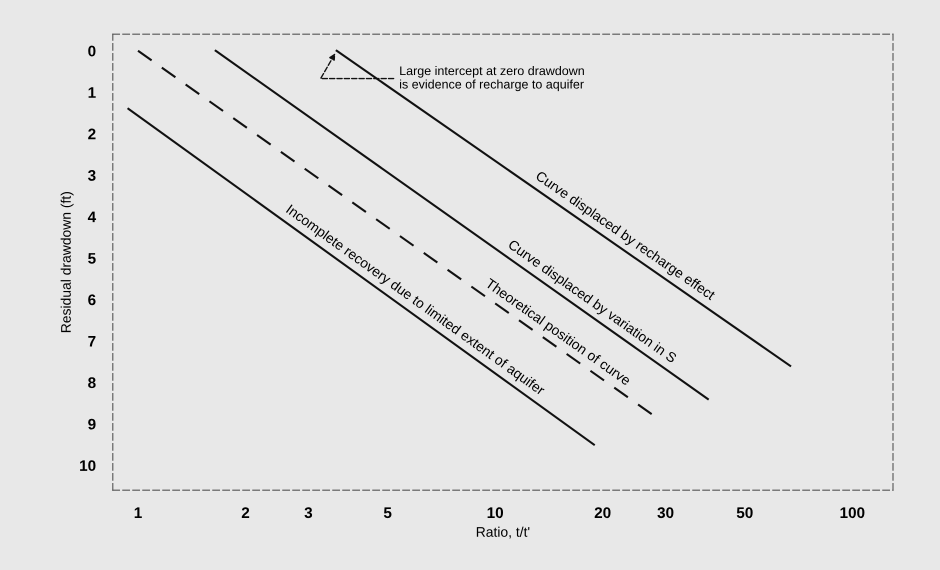 This screenshot has height=570, width=940. I want to click on y-tick-label: 1, so click(92, 92).